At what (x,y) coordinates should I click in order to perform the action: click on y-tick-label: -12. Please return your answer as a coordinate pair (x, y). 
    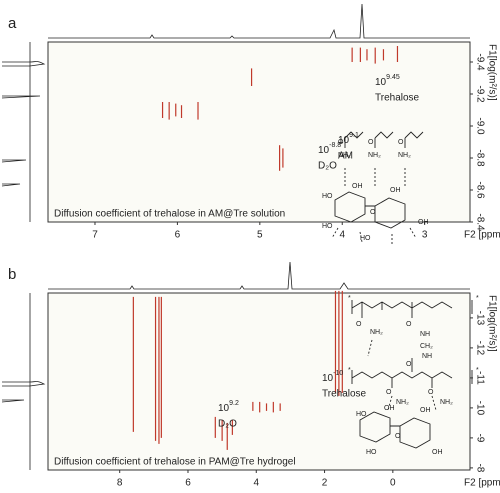
    Looking at the image, I should click on (479, 348).